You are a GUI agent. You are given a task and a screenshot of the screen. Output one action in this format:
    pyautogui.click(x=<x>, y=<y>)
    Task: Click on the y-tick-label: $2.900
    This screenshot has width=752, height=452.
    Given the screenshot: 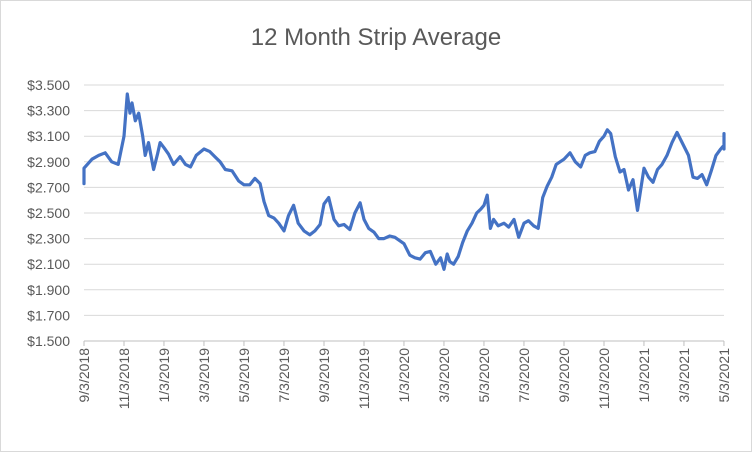 What is the action you would take?
    pyautogui.click(x=48, y=162)
    